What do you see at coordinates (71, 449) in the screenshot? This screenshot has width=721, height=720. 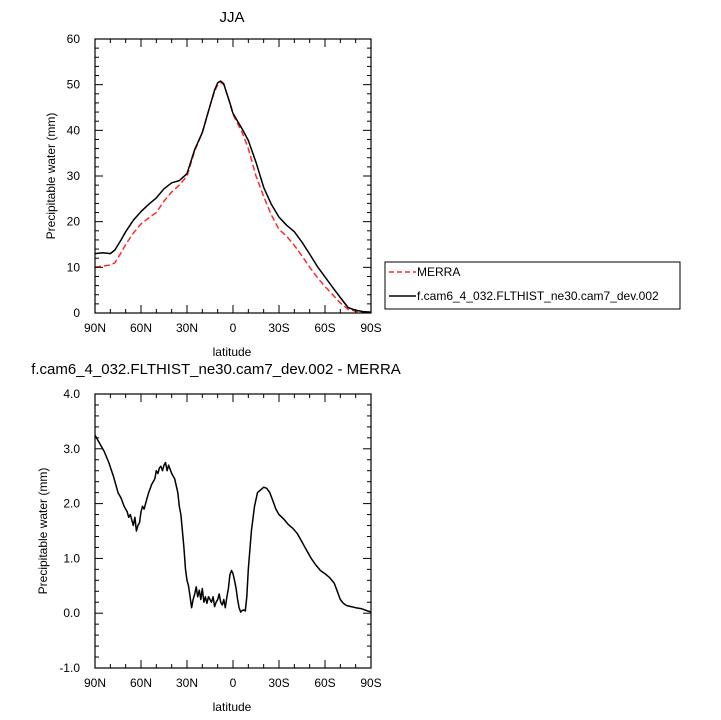 I see `y-tick-label: 3.0` at bounding box center [71, 449].